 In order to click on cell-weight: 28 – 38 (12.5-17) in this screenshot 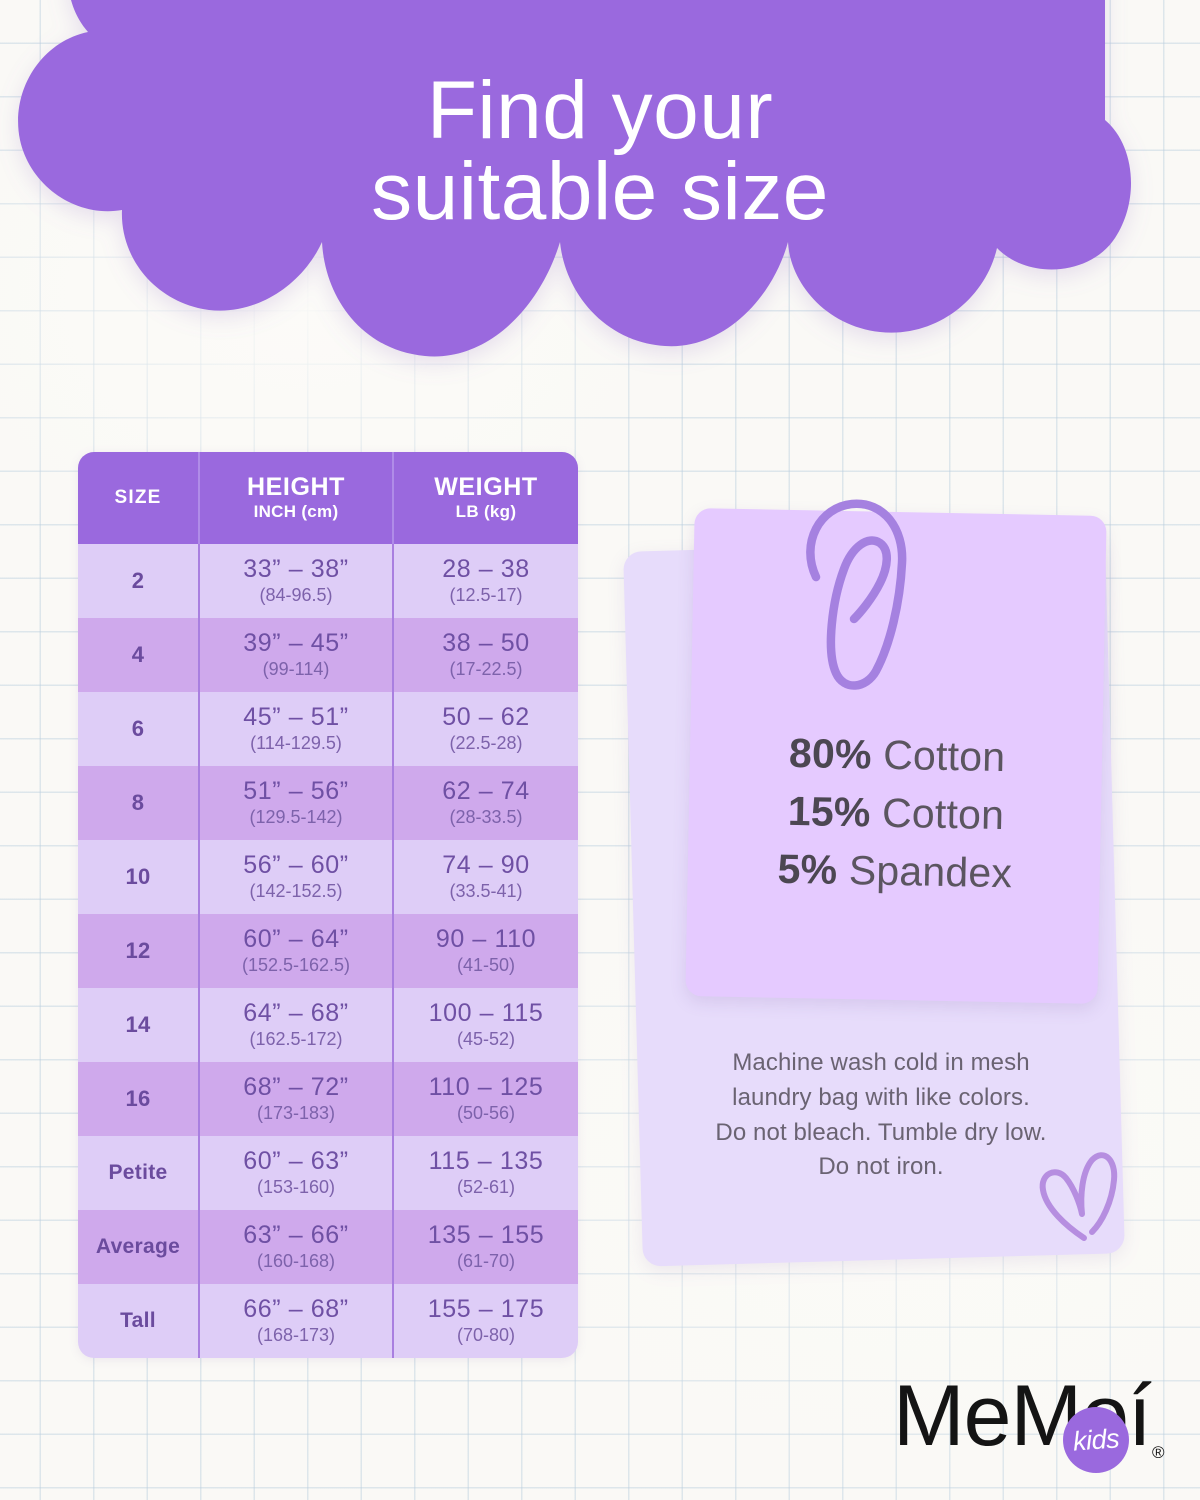, I will do `click(485, 581)`.